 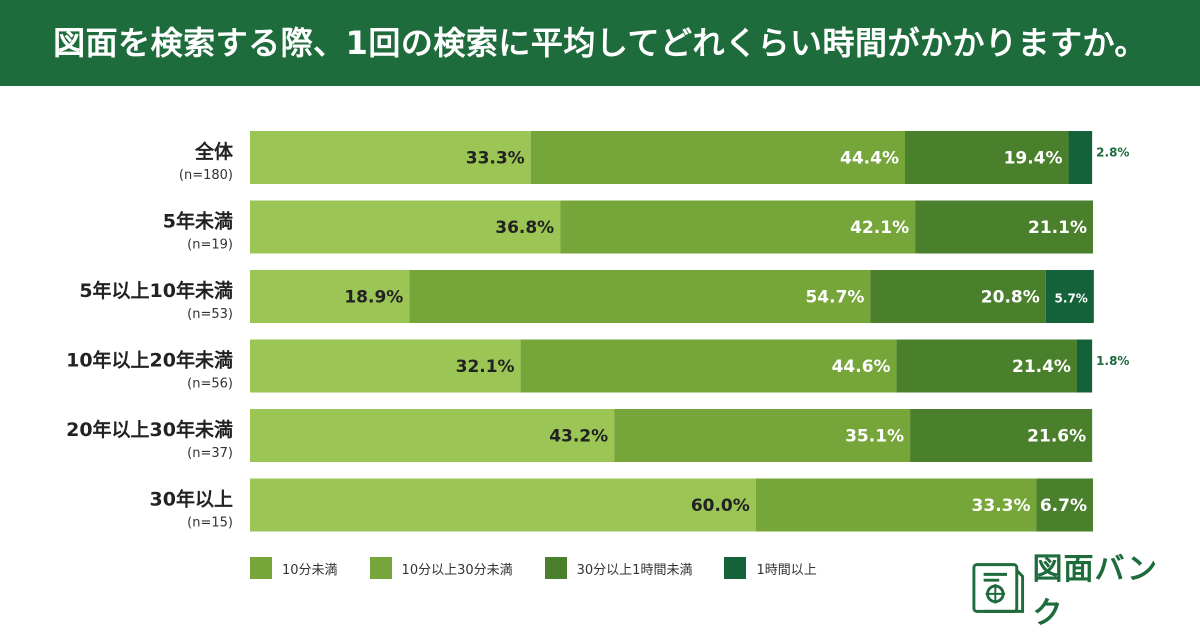 What do you see at coordinates (210, 384) in the screenshot?
I see `category-sample-size: (n=56)` at bounding box center [210, 384].